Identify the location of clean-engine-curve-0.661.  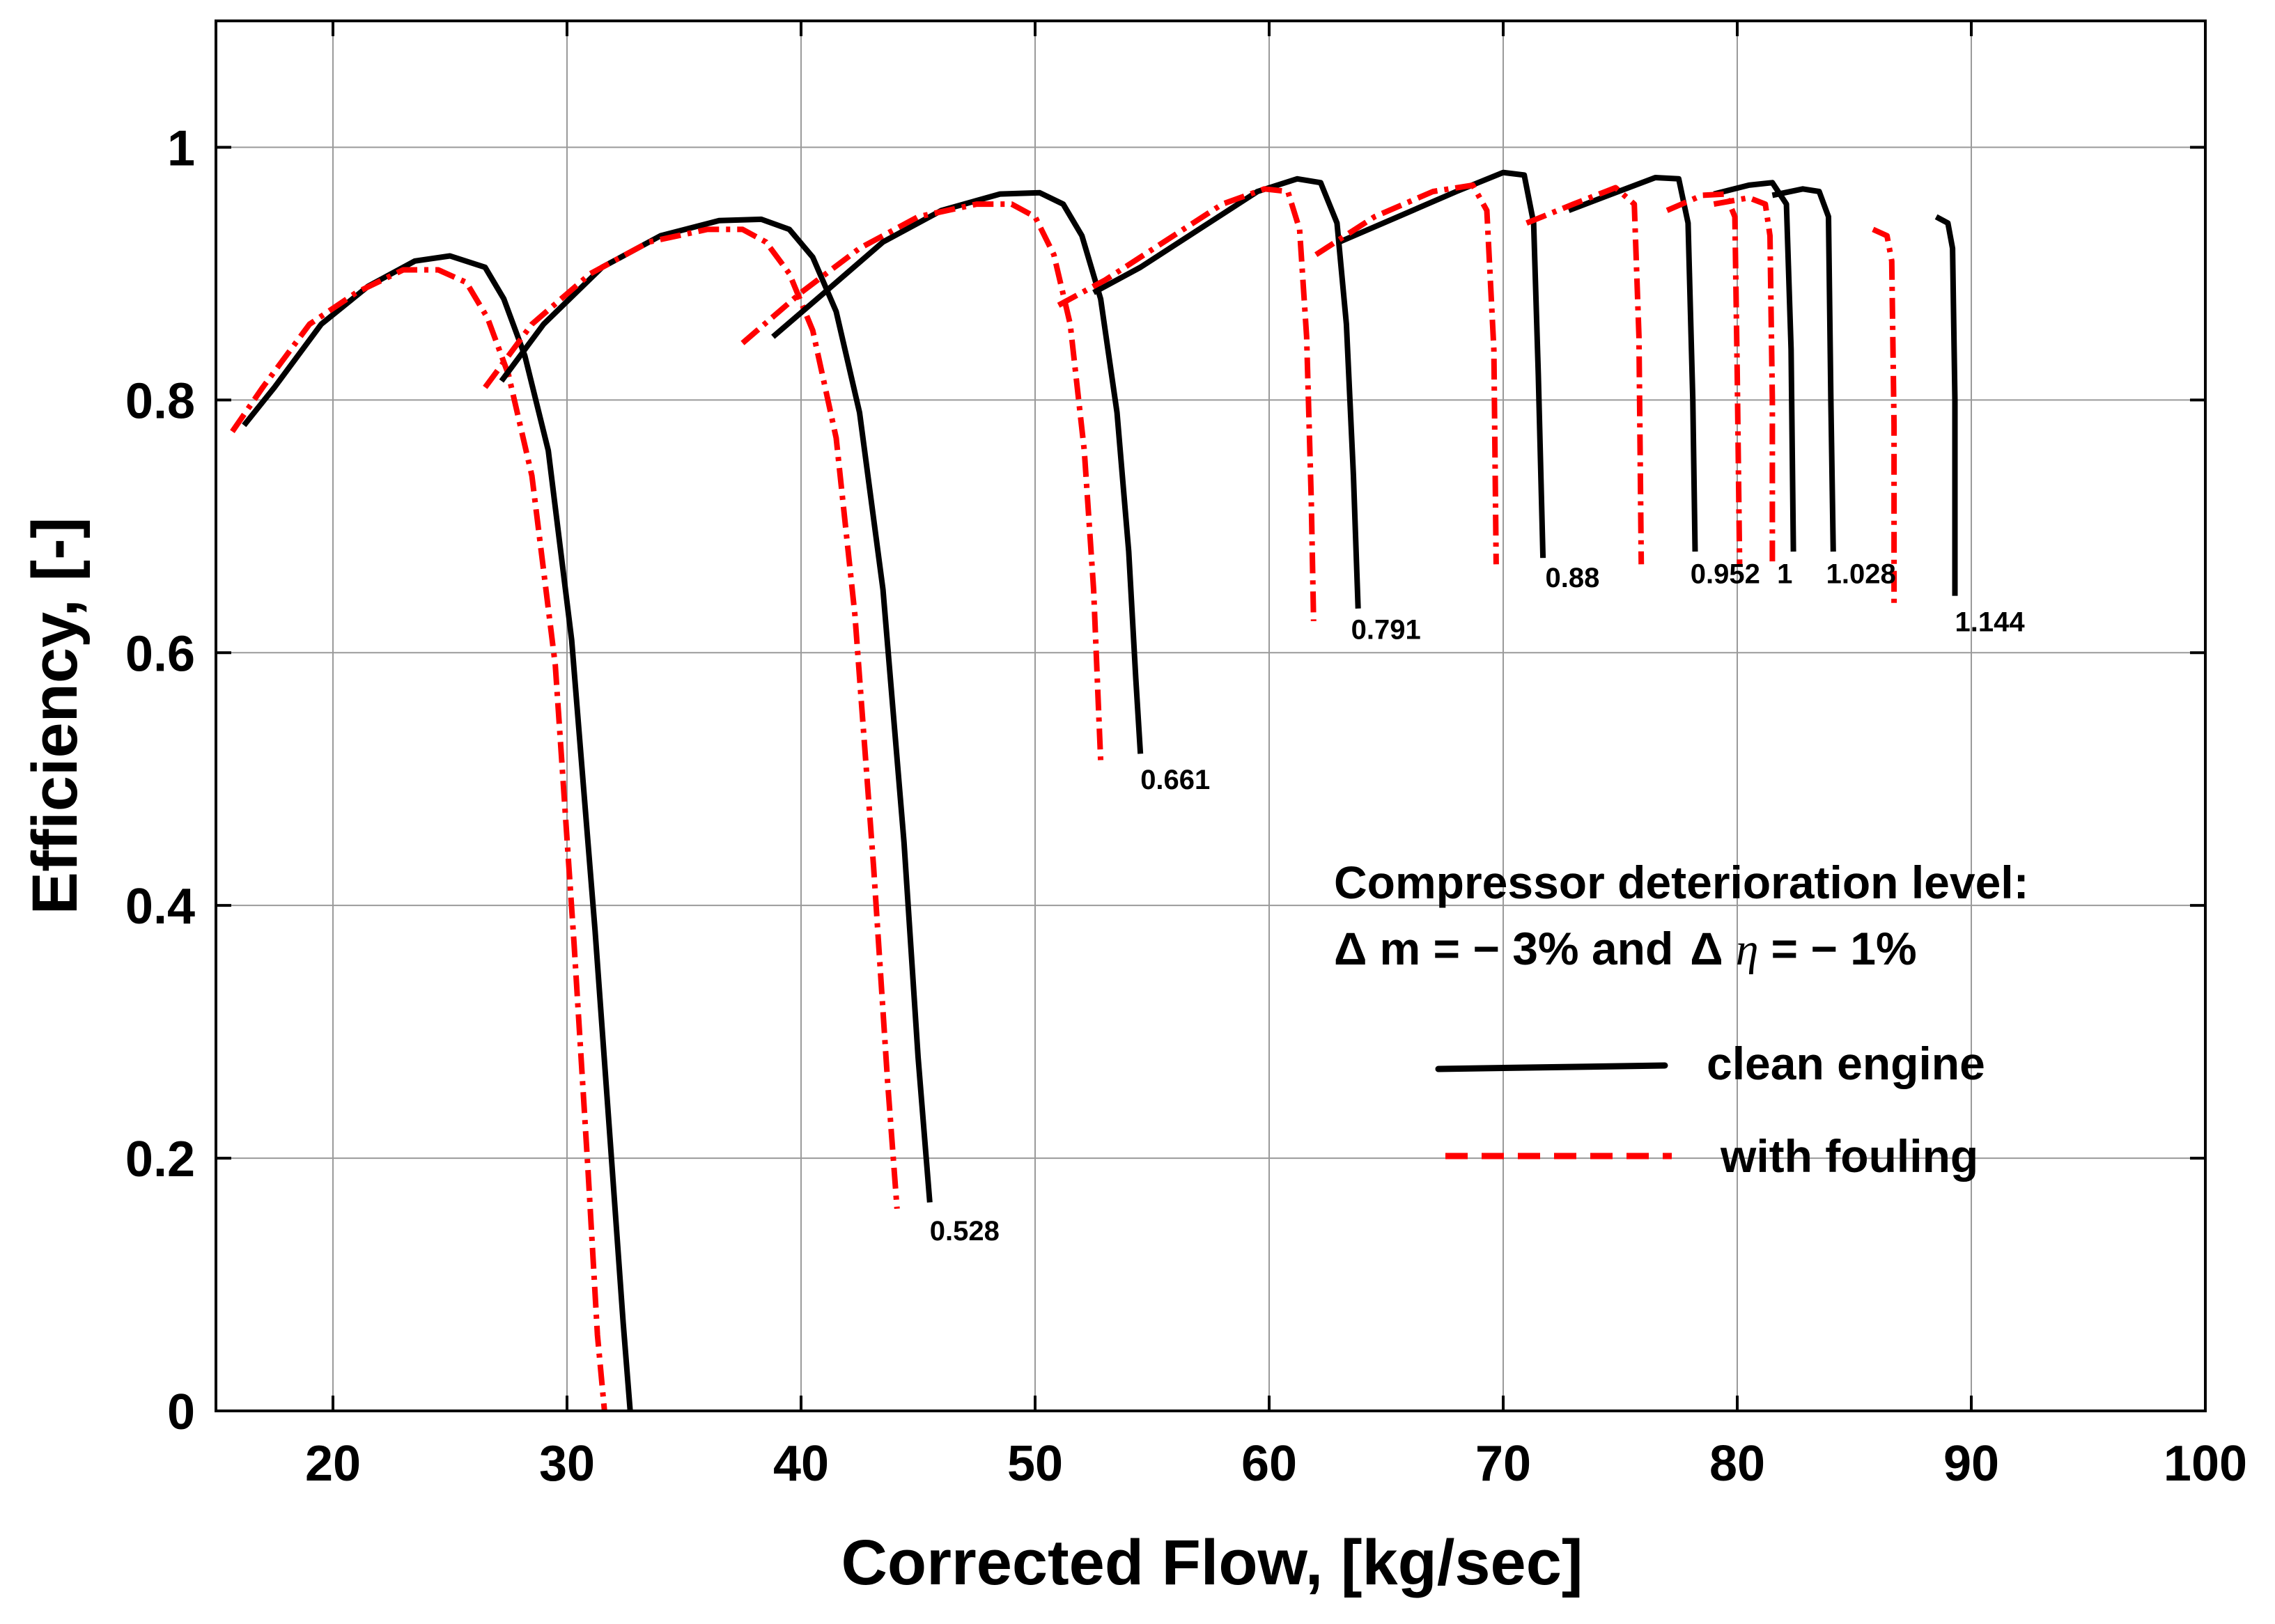
(716, 709).